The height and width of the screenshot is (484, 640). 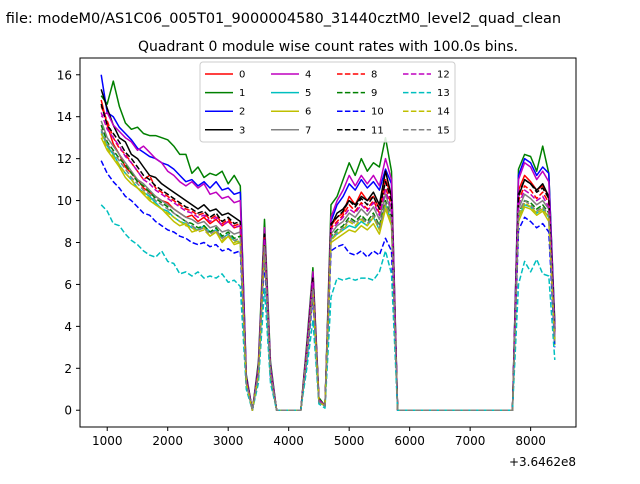 What do you see at coordinates (64, 75) in the screenshot?
I see `y-tick-label: 16` at bounding box center [64, 75].